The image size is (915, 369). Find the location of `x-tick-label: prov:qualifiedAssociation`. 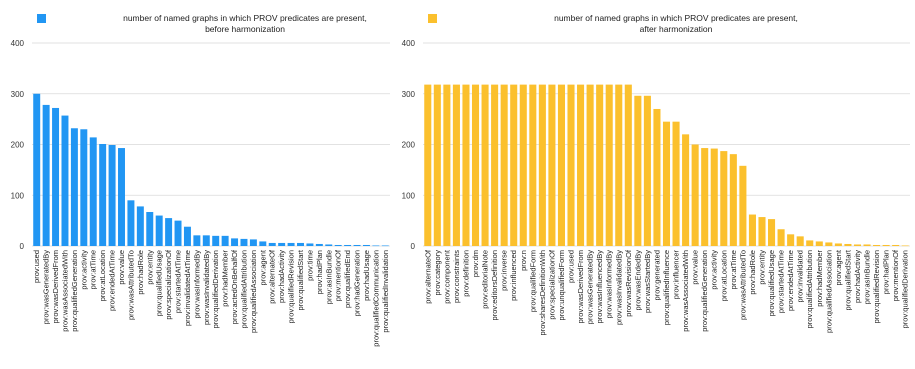

x-tick-label: prov:qualifiedAssociation is located at coordinates (253, 291).